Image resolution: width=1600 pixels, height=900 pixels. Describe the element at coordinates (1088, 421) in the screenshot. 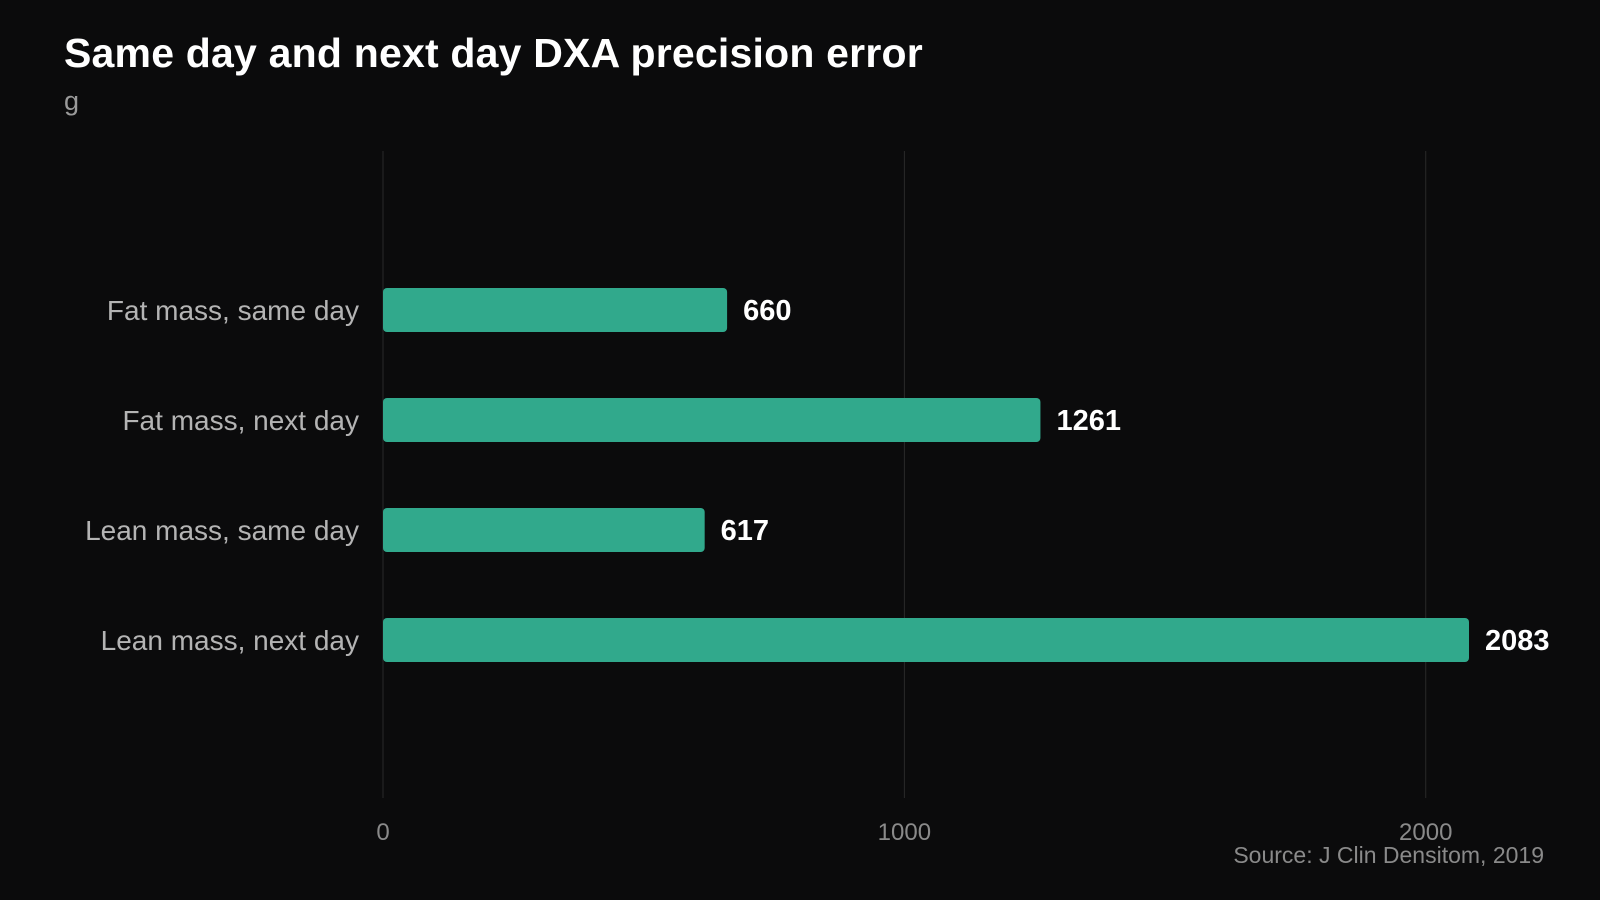

I see `data-label: 1261` at that location.